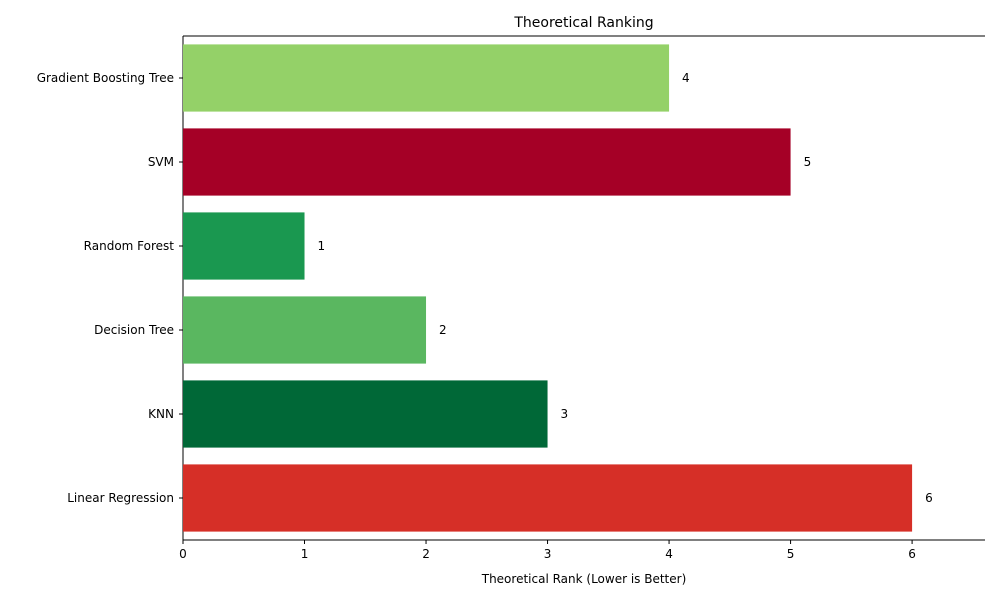  What do you see at coordinates (426, 554) in the screenshot?
I see `x-tick-label: 2` at bounding box center [426, 554].